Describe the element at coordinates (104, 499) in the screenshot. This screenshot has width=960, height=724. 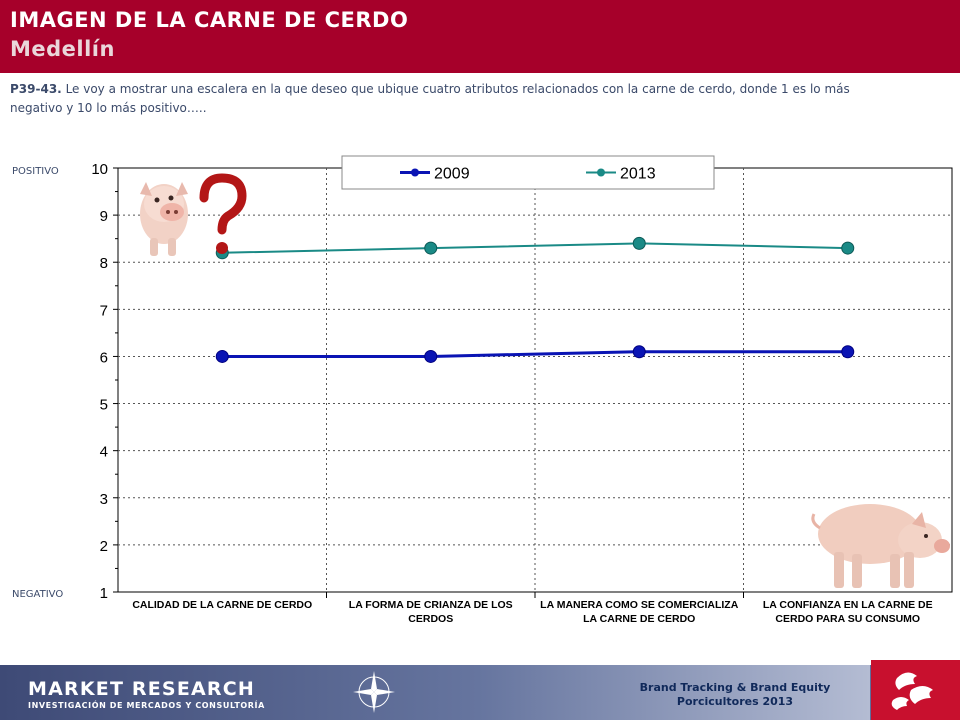
I see `y-tick-label: 3` at that location.